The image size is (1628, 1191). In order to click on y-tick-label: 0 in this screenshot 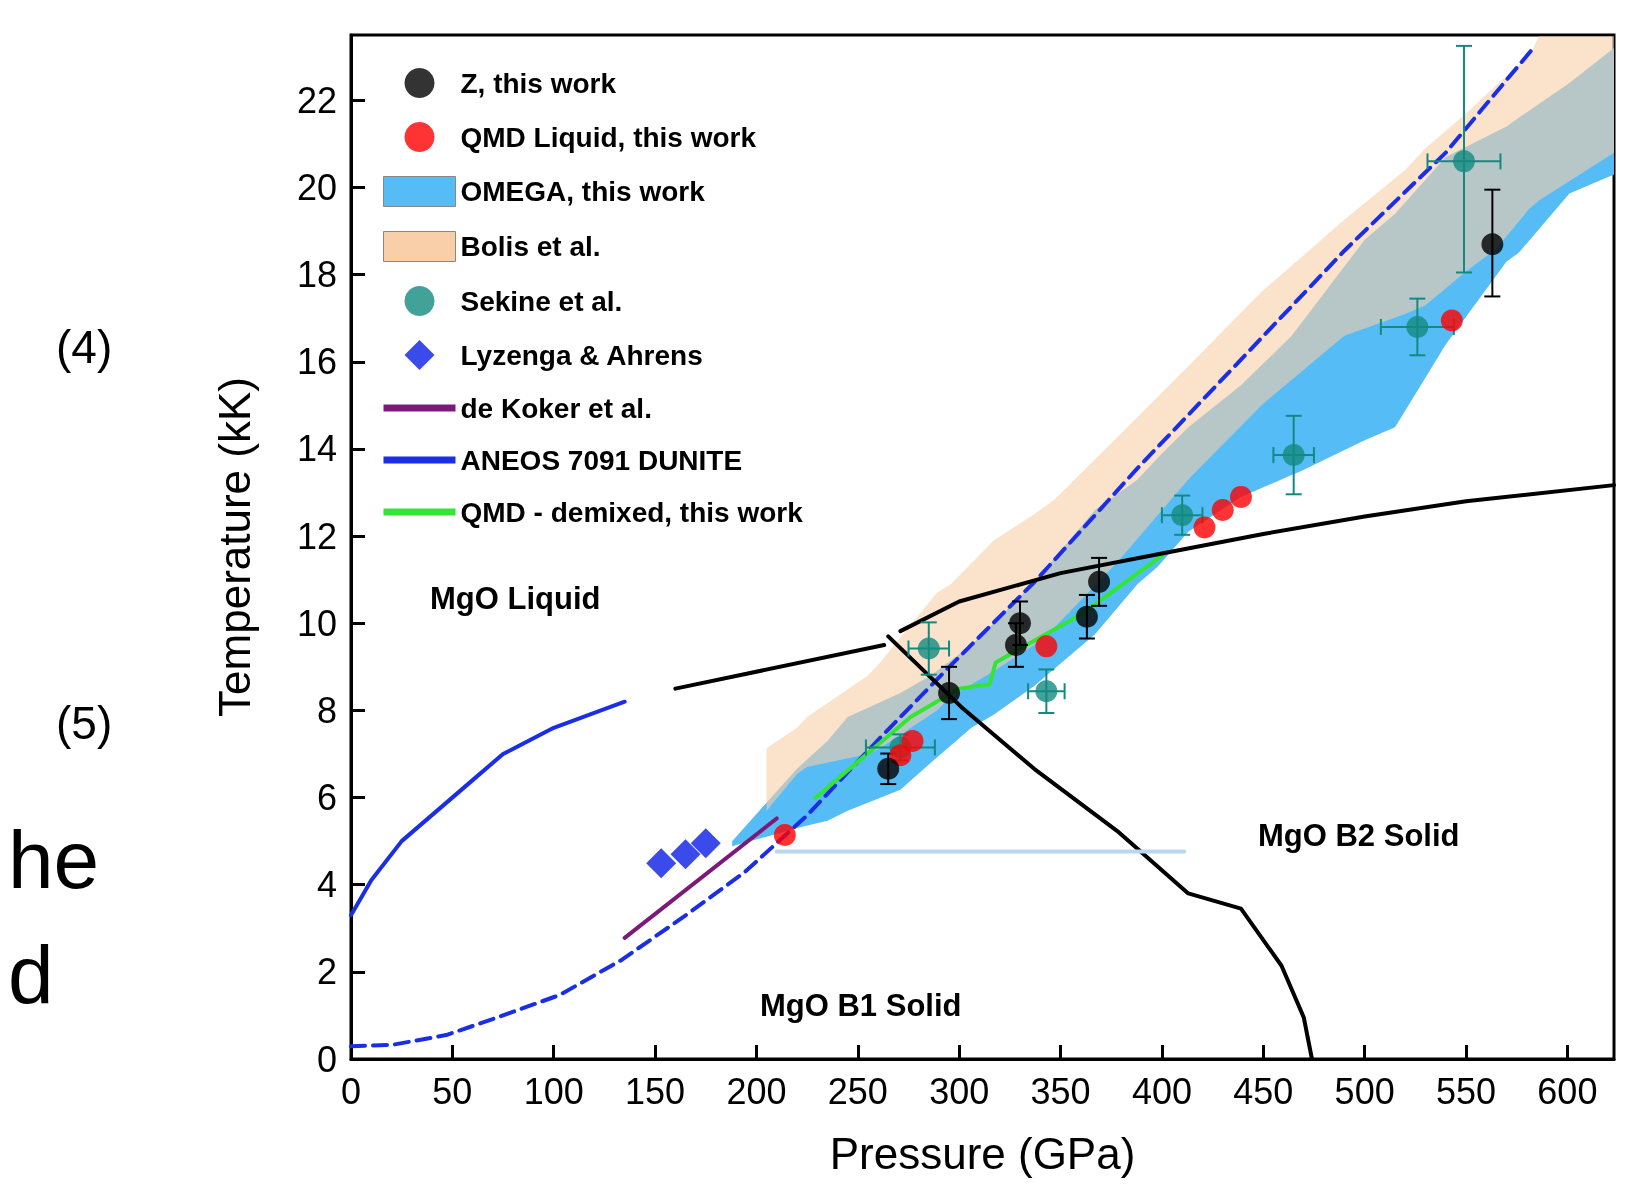, I will do `click(326, 1059)`.